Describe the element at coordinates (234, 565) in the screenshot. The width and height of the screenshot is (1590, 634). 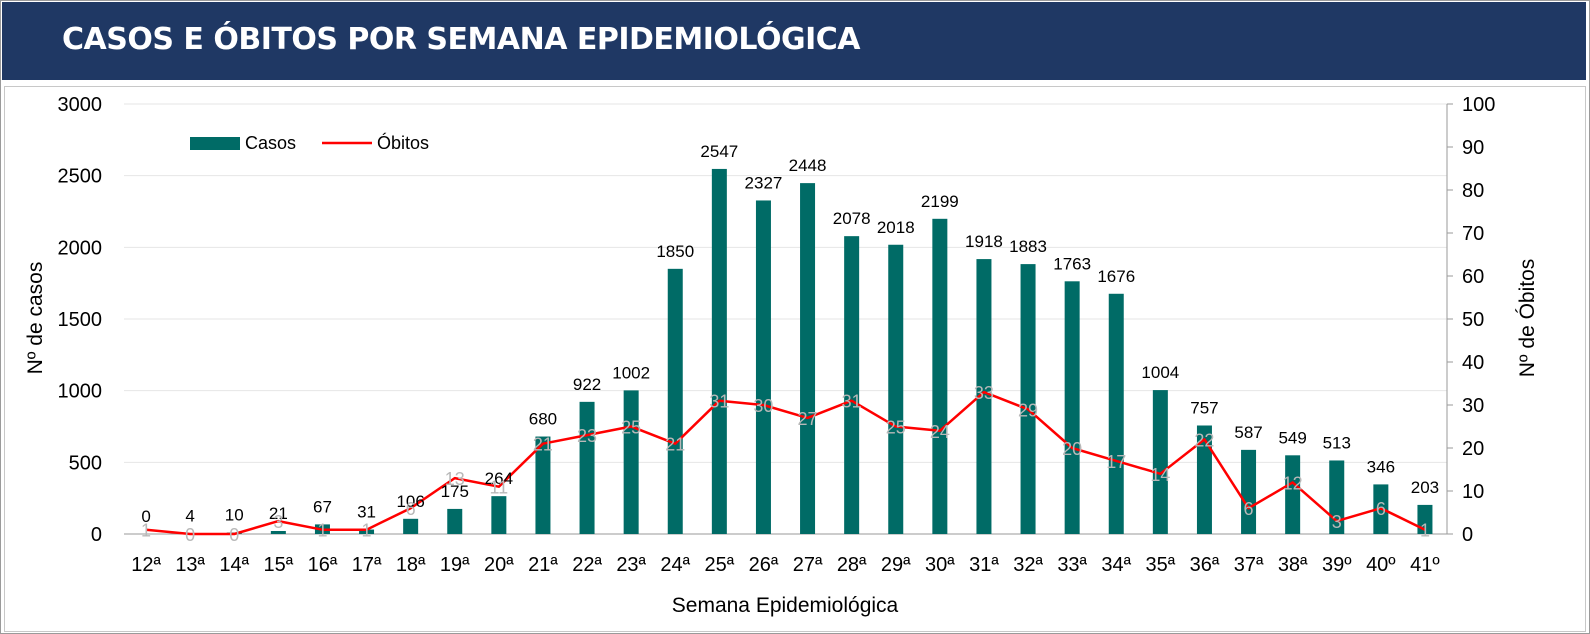
I see `x-tick-label: 14ª` at that location.